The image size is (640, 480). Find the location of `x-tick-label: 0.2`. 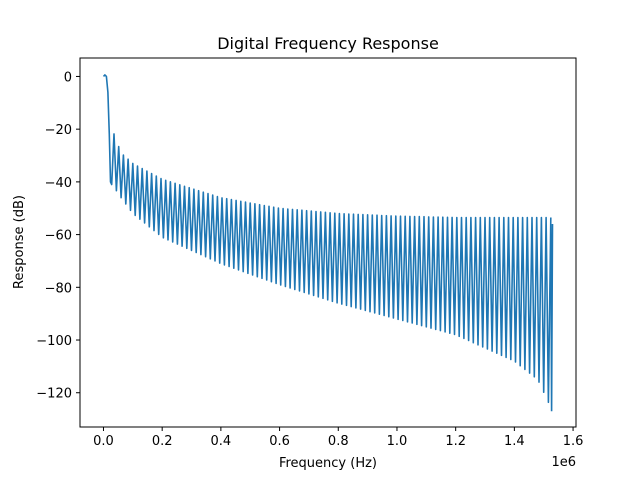

x-tick-label: 0.2 is located at coordinates (162, 441).